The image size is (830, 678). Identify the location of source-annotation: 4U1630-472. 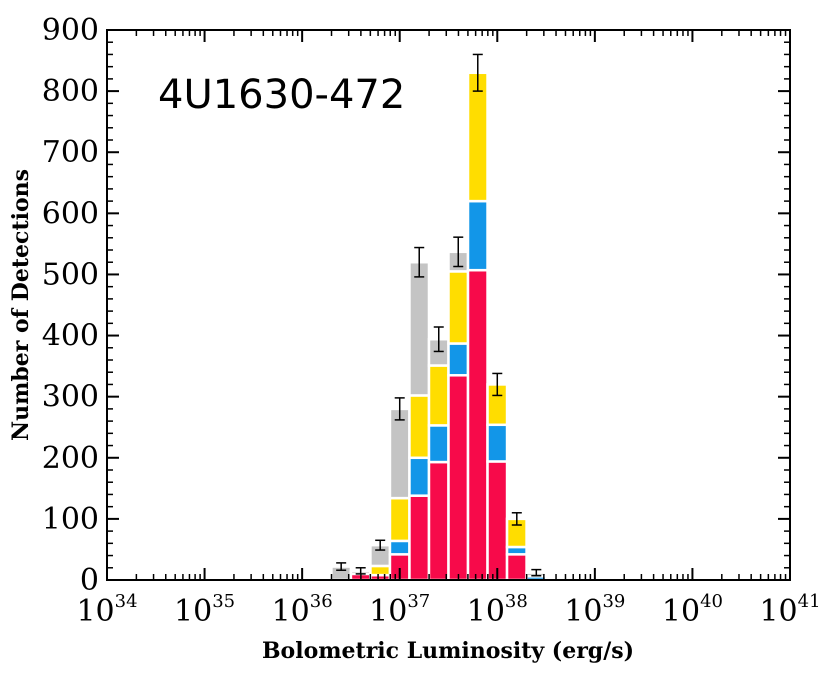
(281, 95).